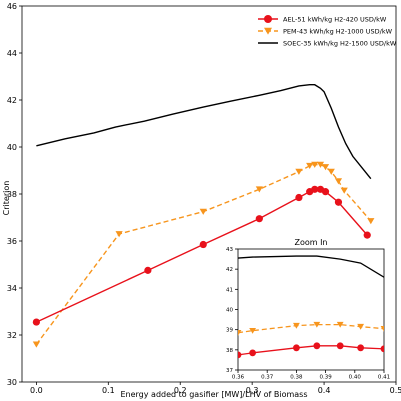 Image resolution: width=401 pixels, height=401 pixels. Describe the element at coordinates (324, 390) in the screenshot. I see `main-x-tick-label: 0.4` at that location.